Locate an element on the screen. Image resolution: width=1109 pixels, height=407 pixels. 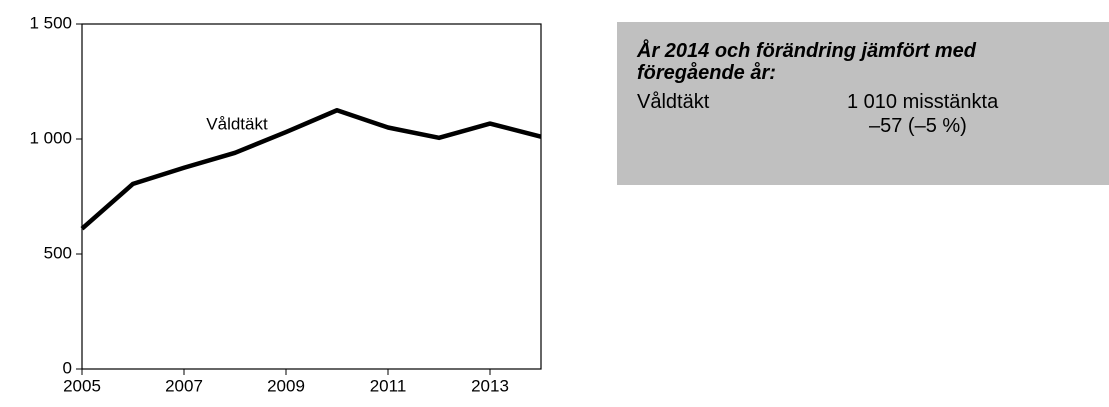
row-count: 1 010 misstänkta is located at coordinates (923, 102).